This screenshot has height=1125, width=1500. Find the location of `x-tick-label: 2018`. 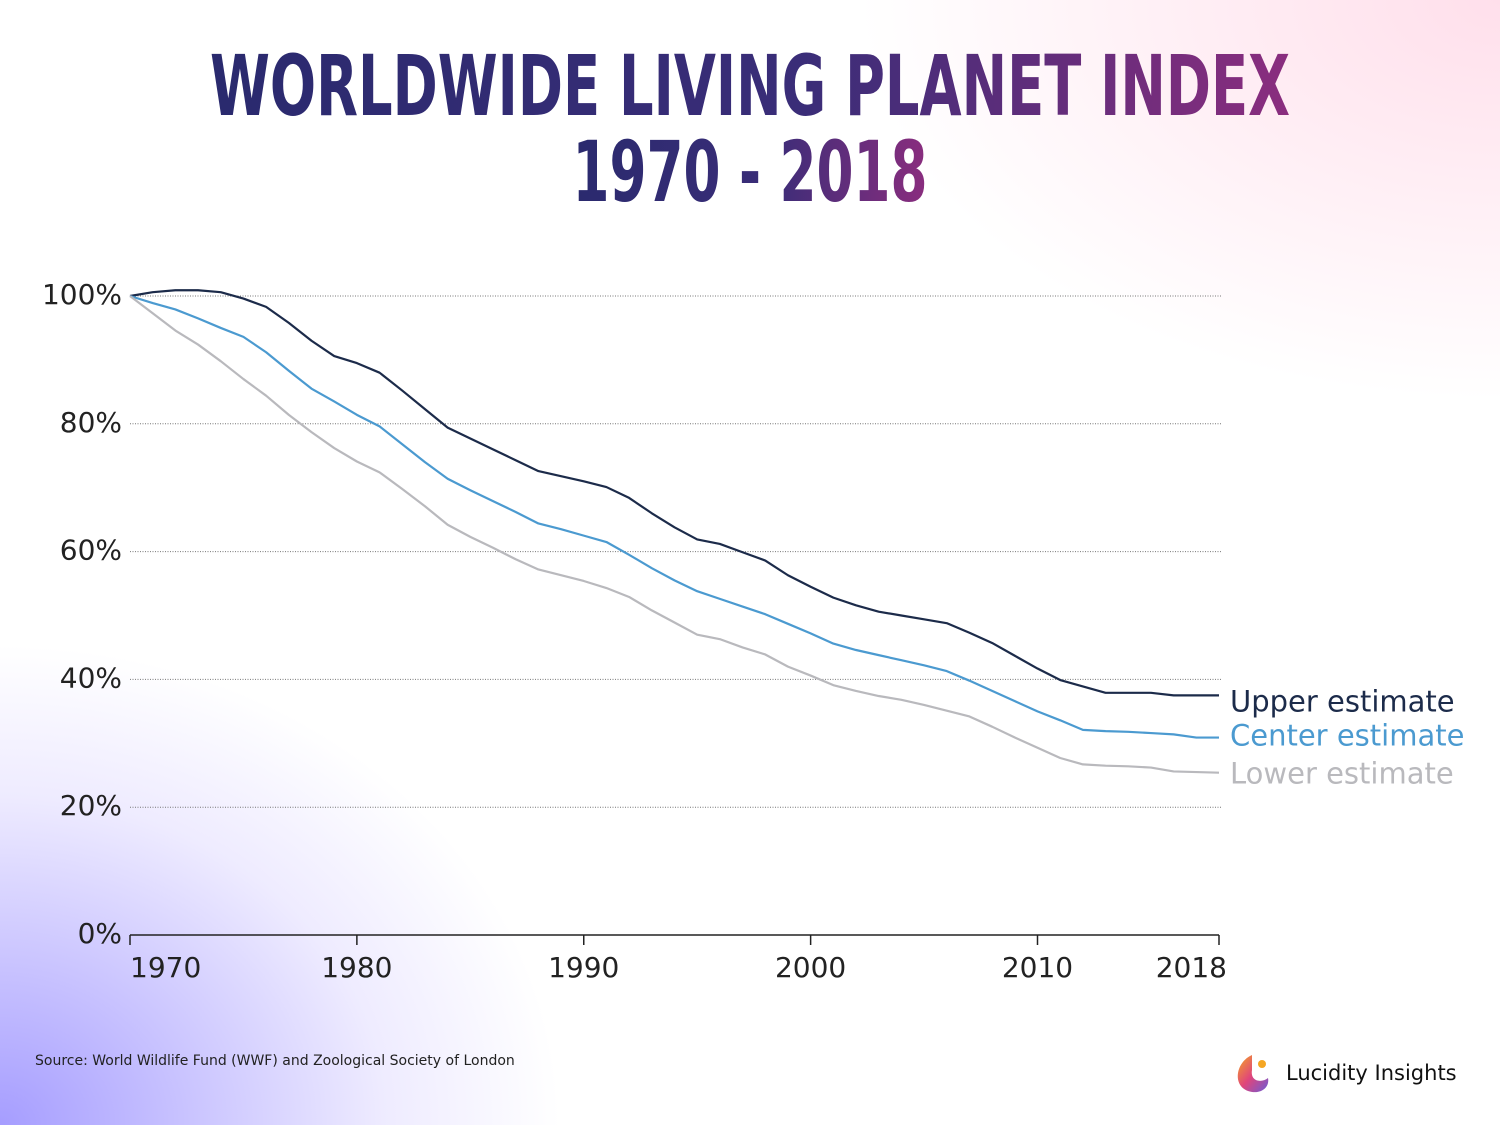

x-tick-label: 2018 is located at coordinates (1191, 967).